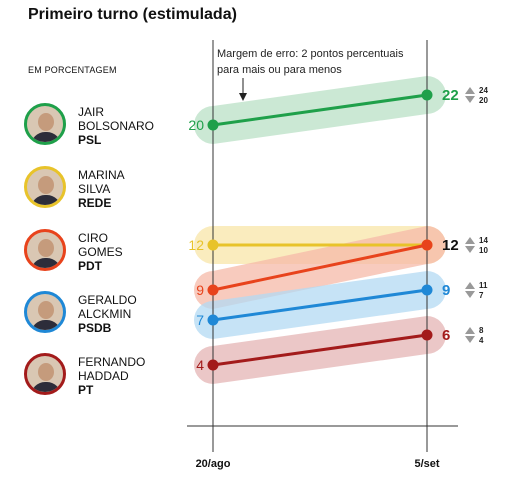 The image size is (517, 477). Describe the element at coordinates (426, 464) in the screenshot. I see `x-tick-label: 5/set` at that location.